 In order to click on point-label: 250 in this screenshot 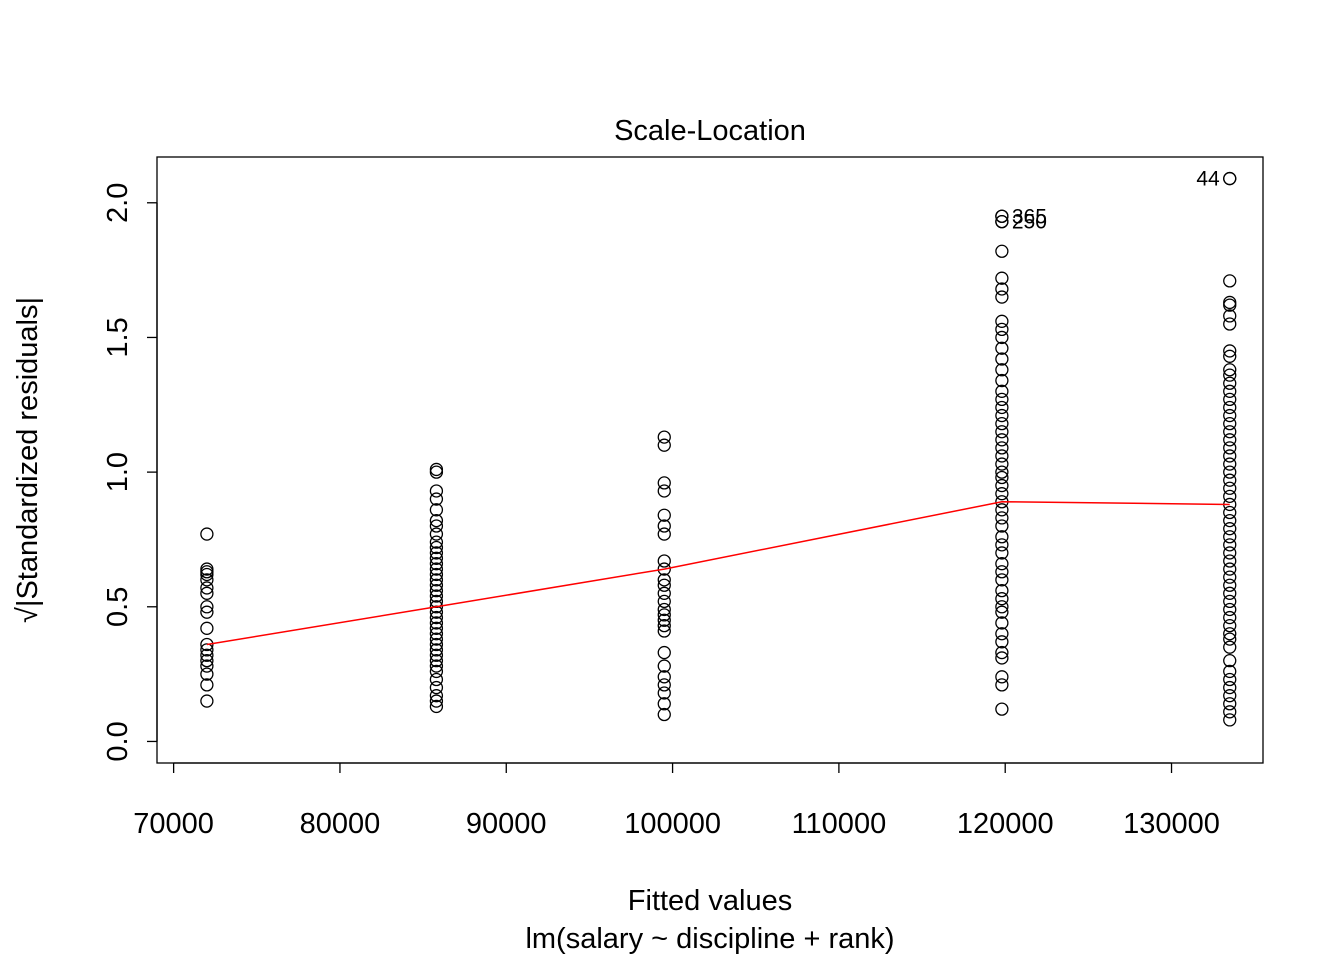, I will do `click(1029, 222)`.